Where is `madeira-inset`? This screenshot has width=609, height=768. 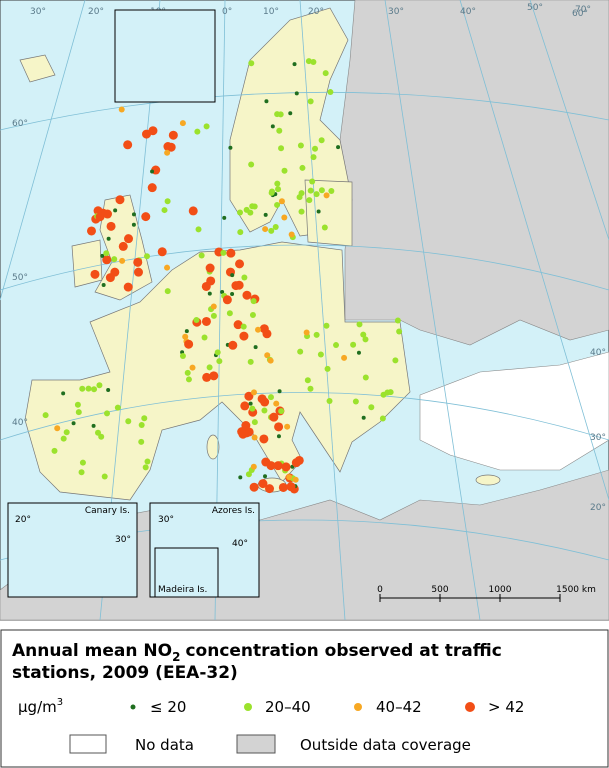 madeira-inset is located at coordinates (186, 572).